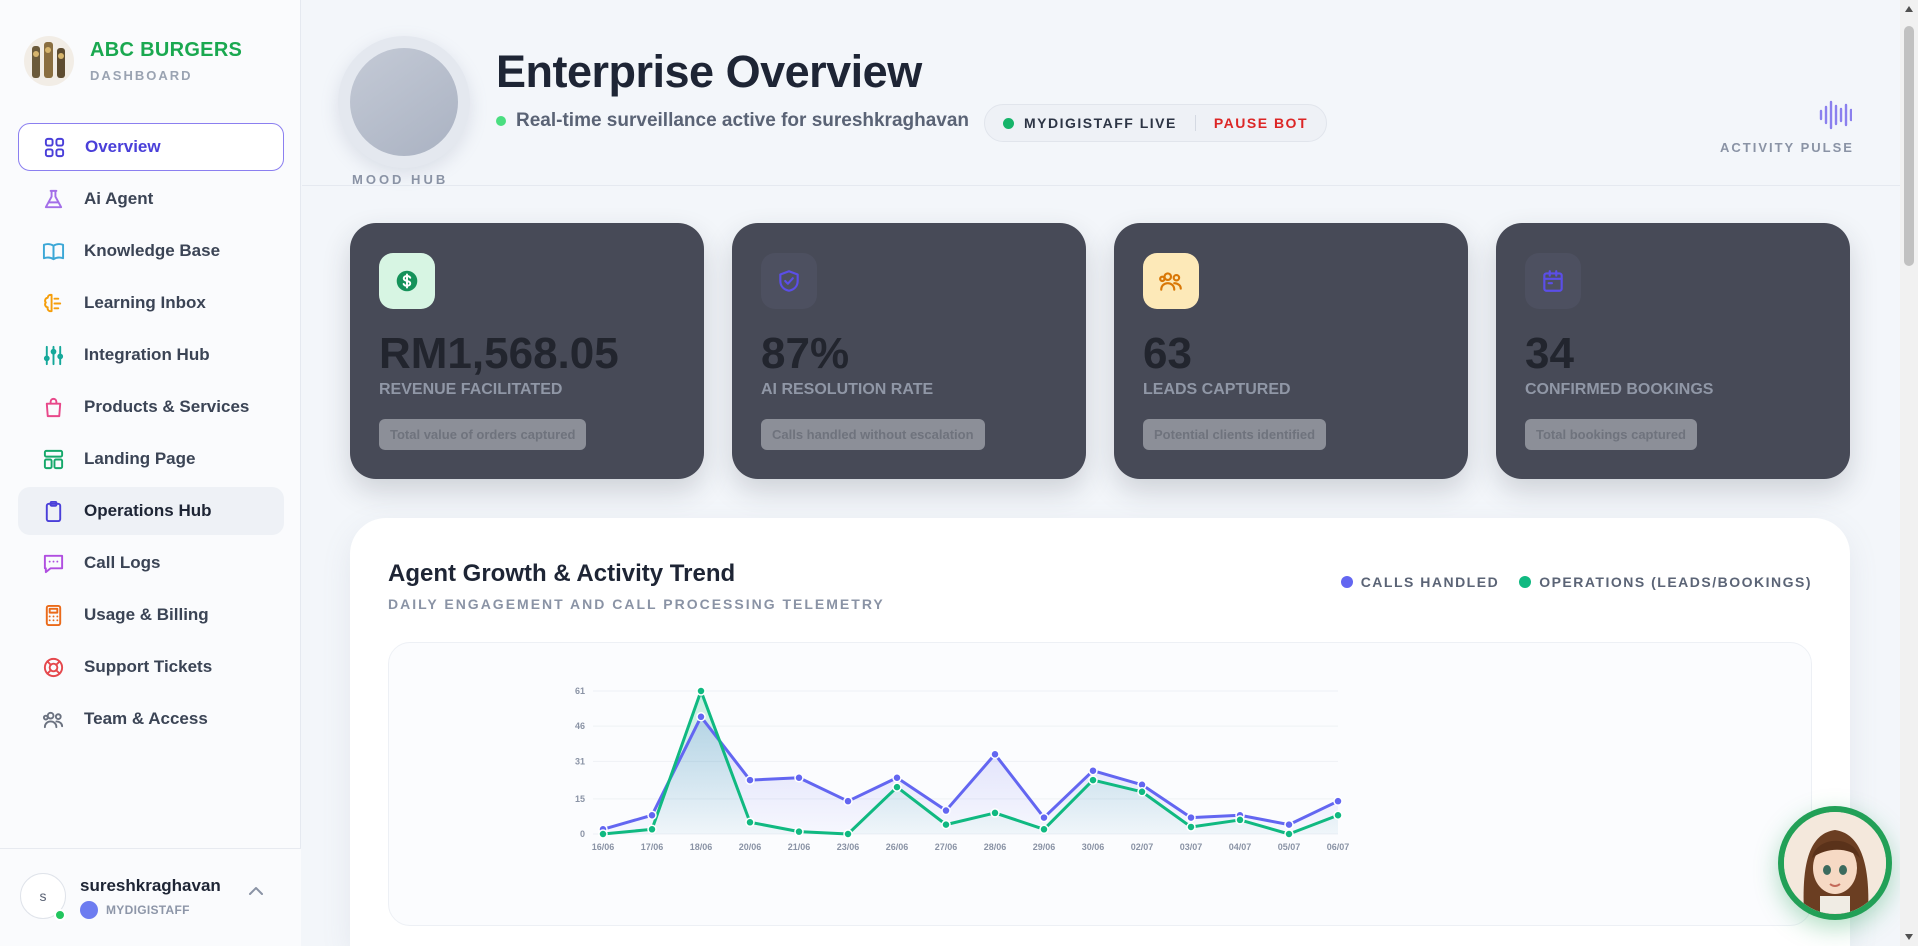  I want to click on sidebar-item-label: Learning Inbox, so click(145, 302).